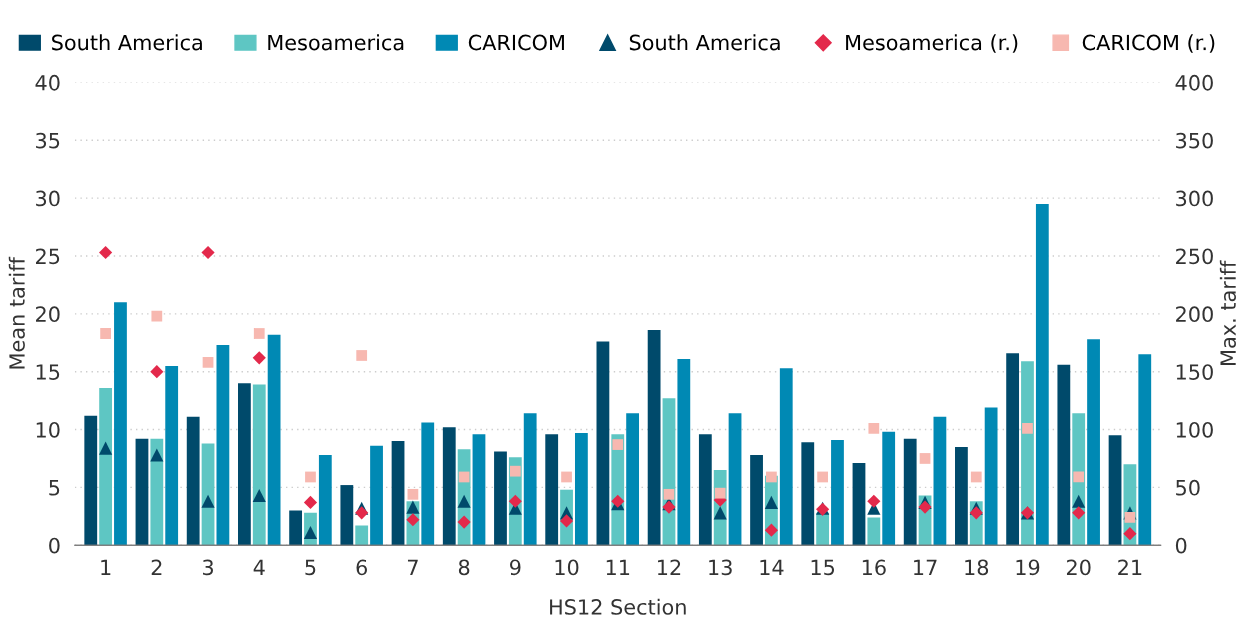 Image resolution: width=1248 pixels, height=634 pixels. I want to click on y2-tick-label: 200, so click(1194, 314).